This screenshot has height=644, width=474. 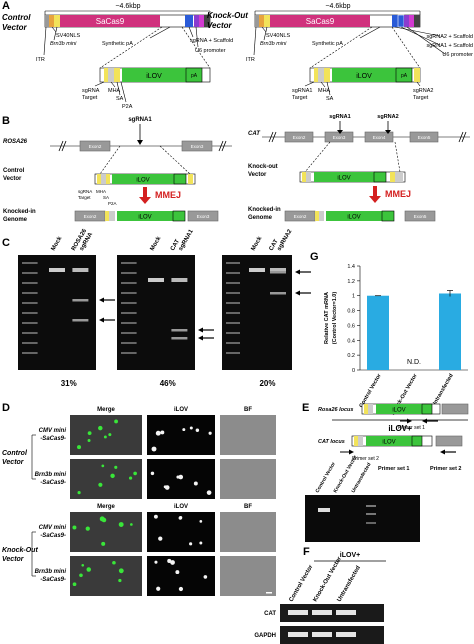 I want to click on label: sgRNA1, so click(x=186, y=240).